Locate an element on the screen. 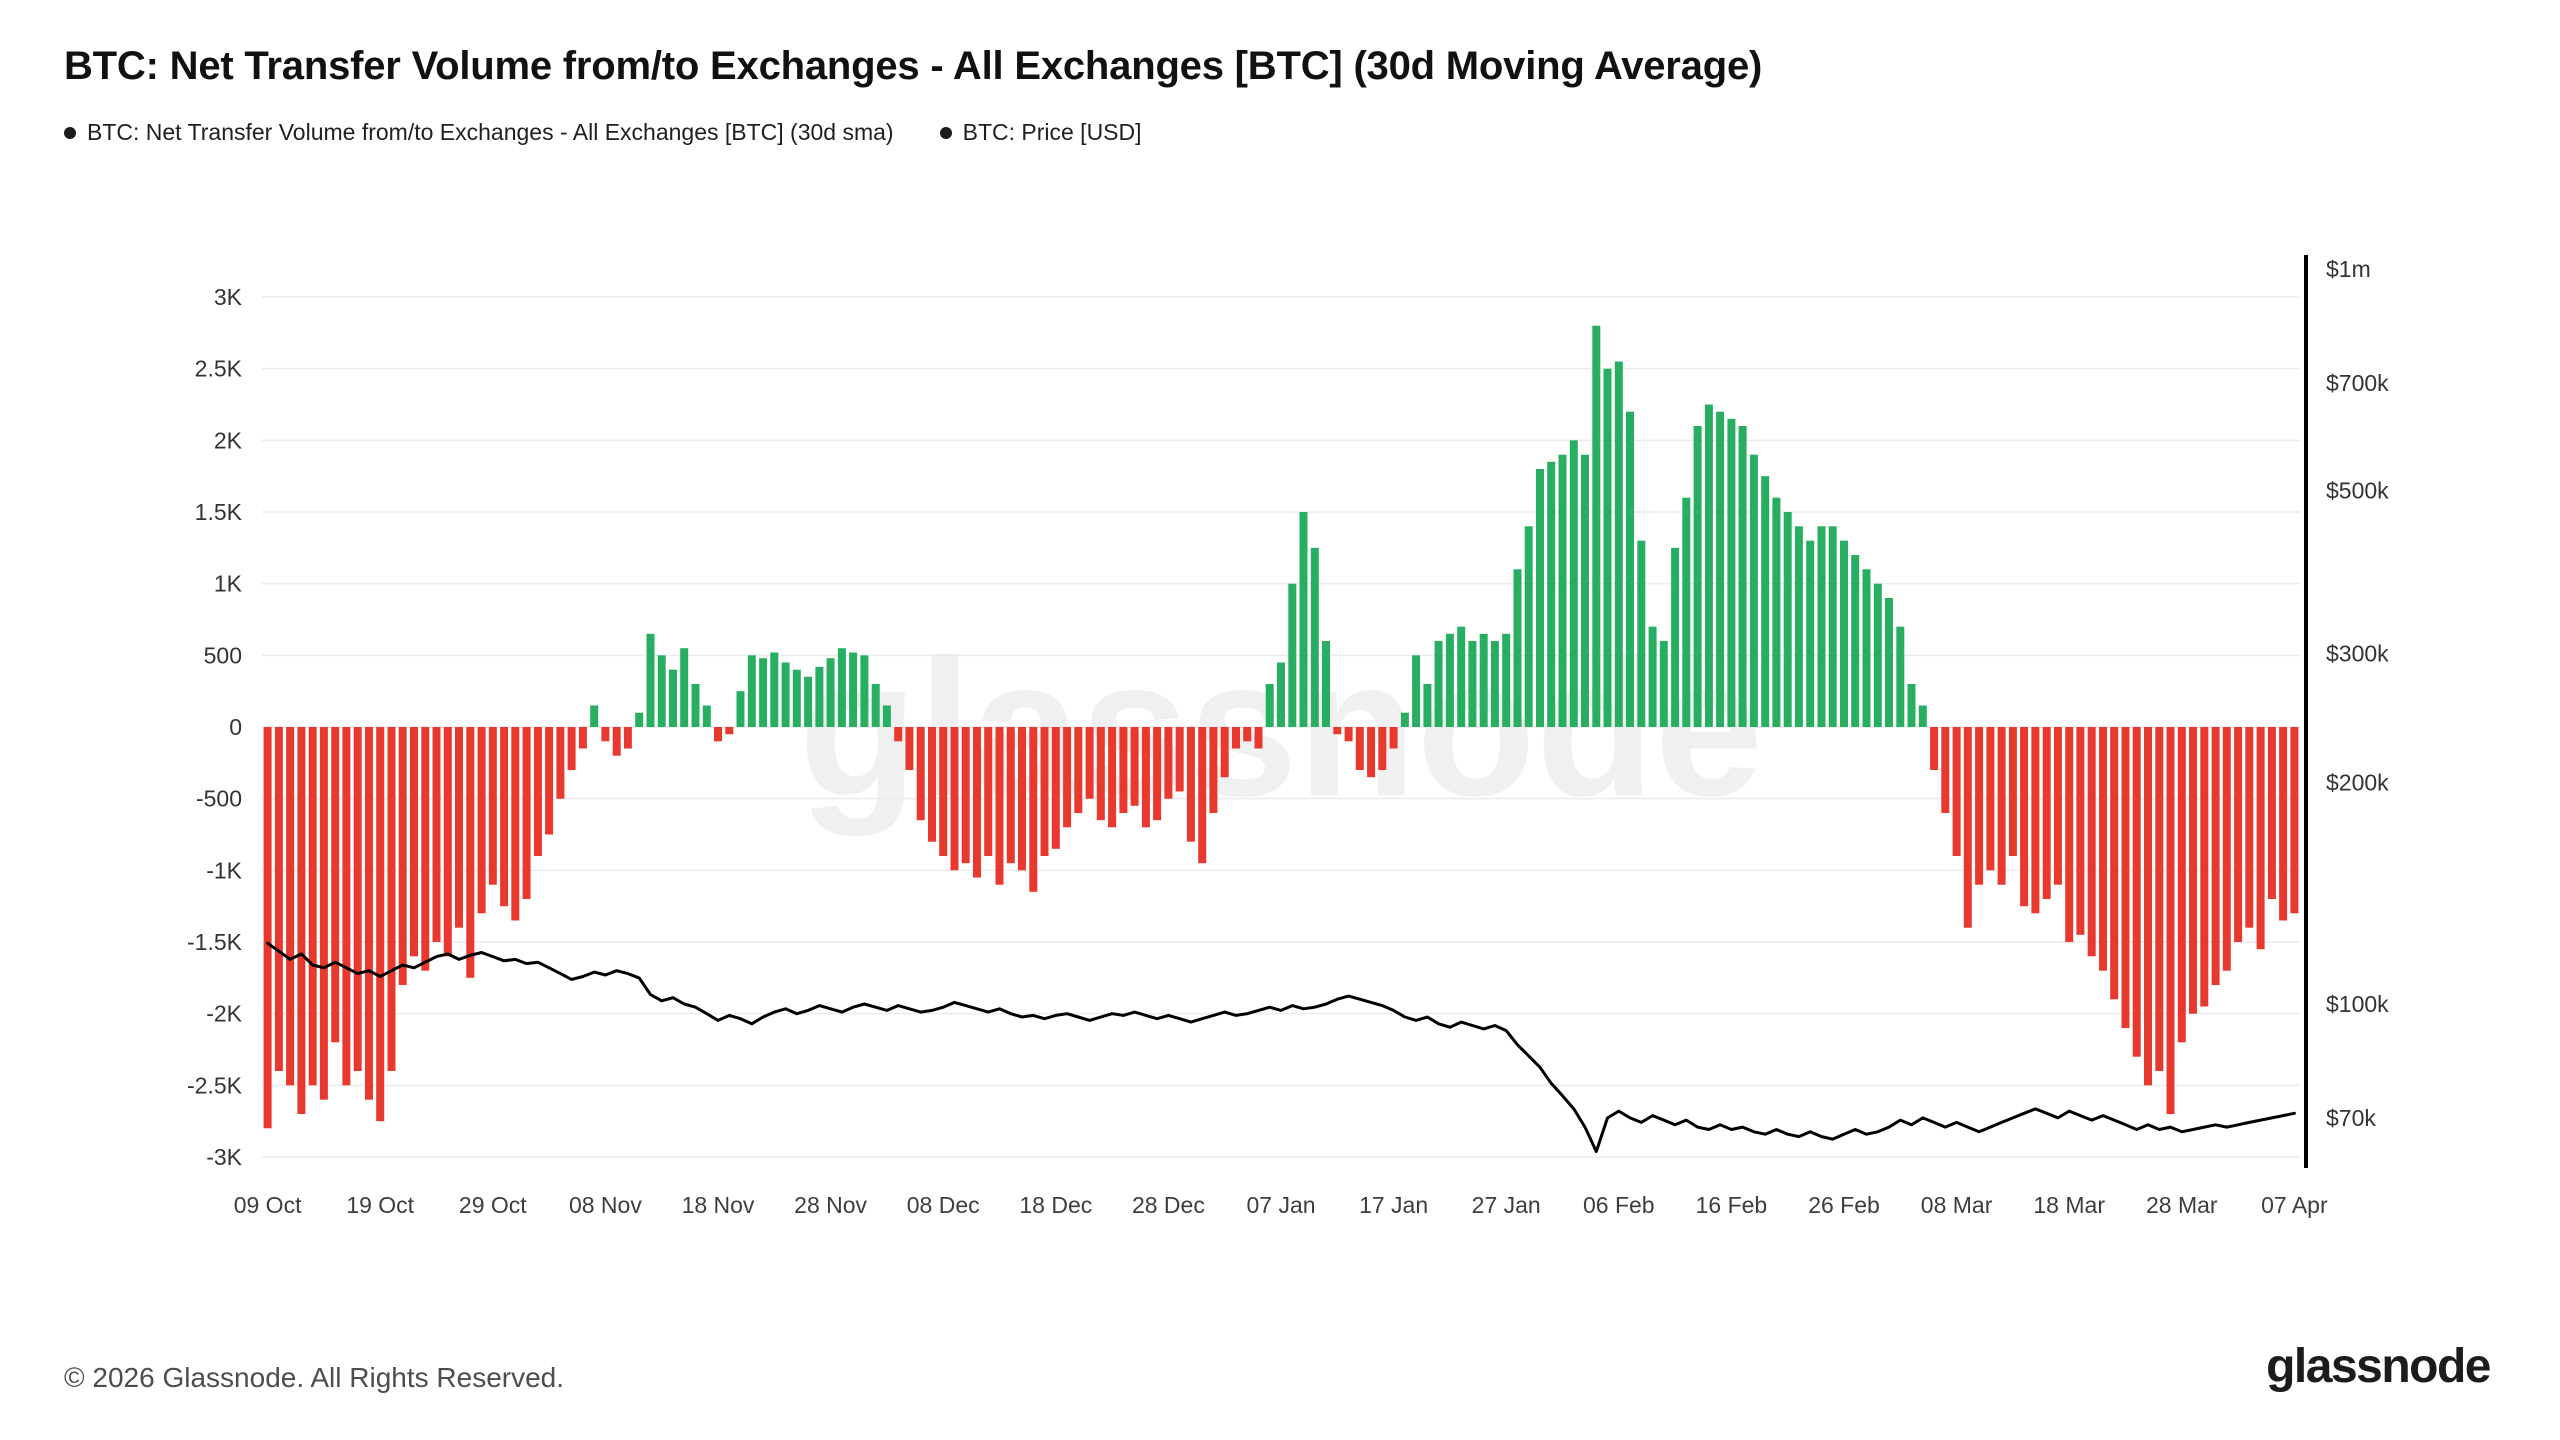 This screenshot has height=1440, width=2560. legend-item-price: BTC: Price [USD] is located at coordinates (1040, 132).